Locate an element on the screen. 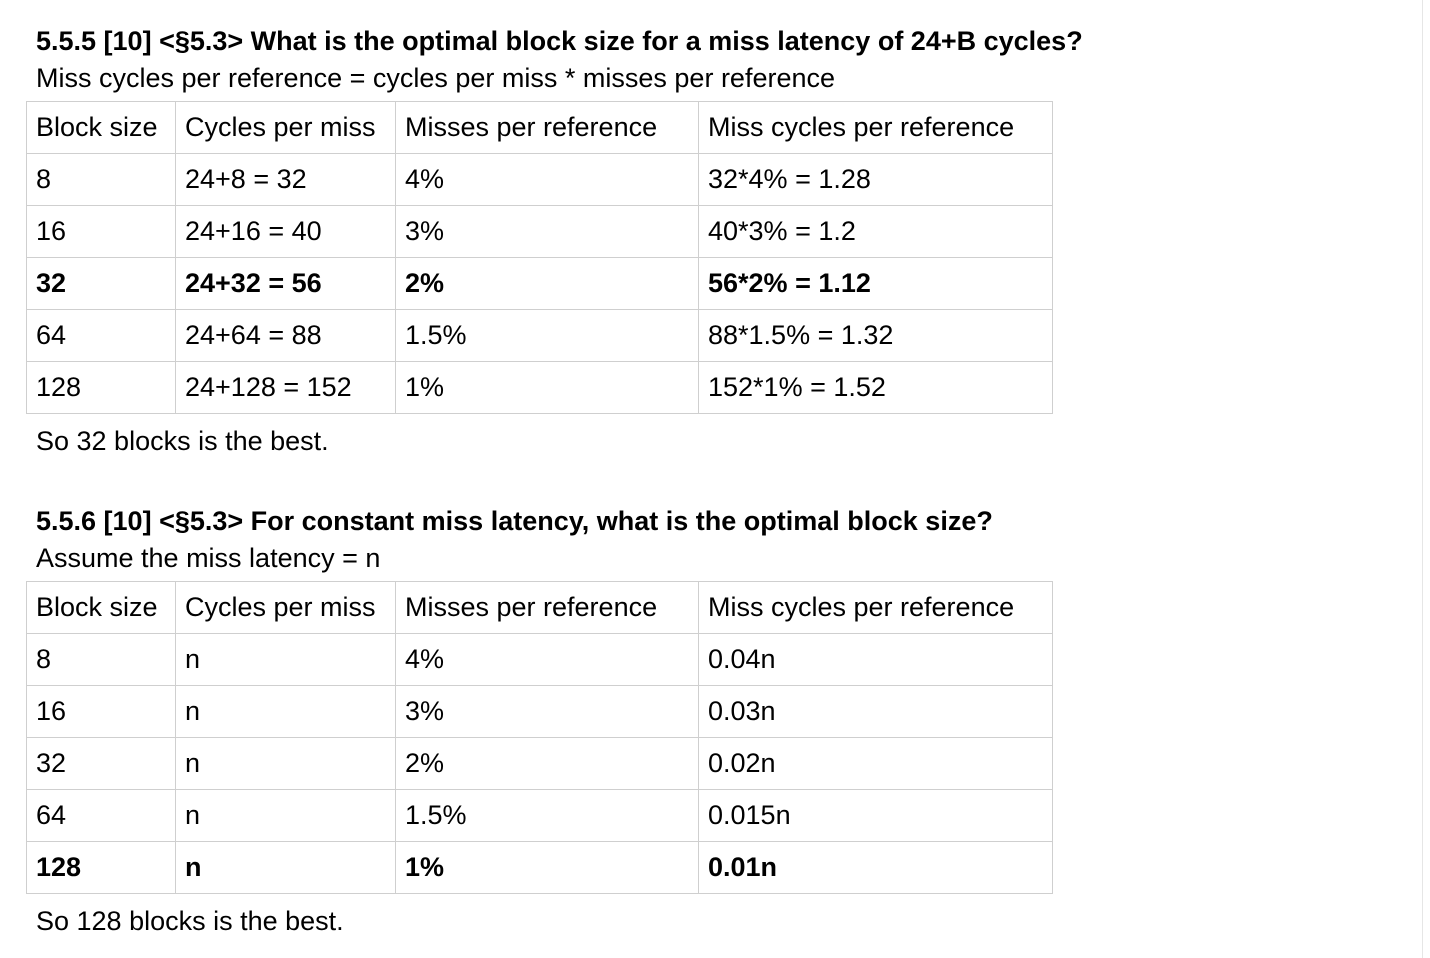  table-row-best: 128 n 1% 0.01n is located at coordinates (539, 867).